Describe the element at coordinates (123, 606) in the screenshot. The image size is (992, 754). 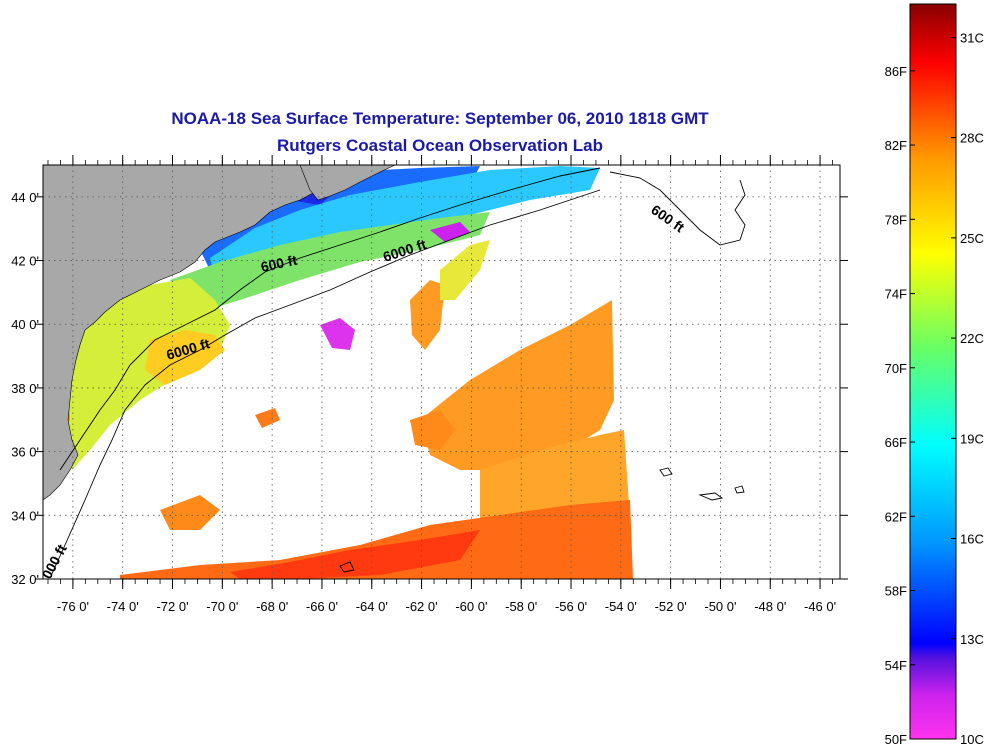
I see `longitude-label: -74 0'` at that location.